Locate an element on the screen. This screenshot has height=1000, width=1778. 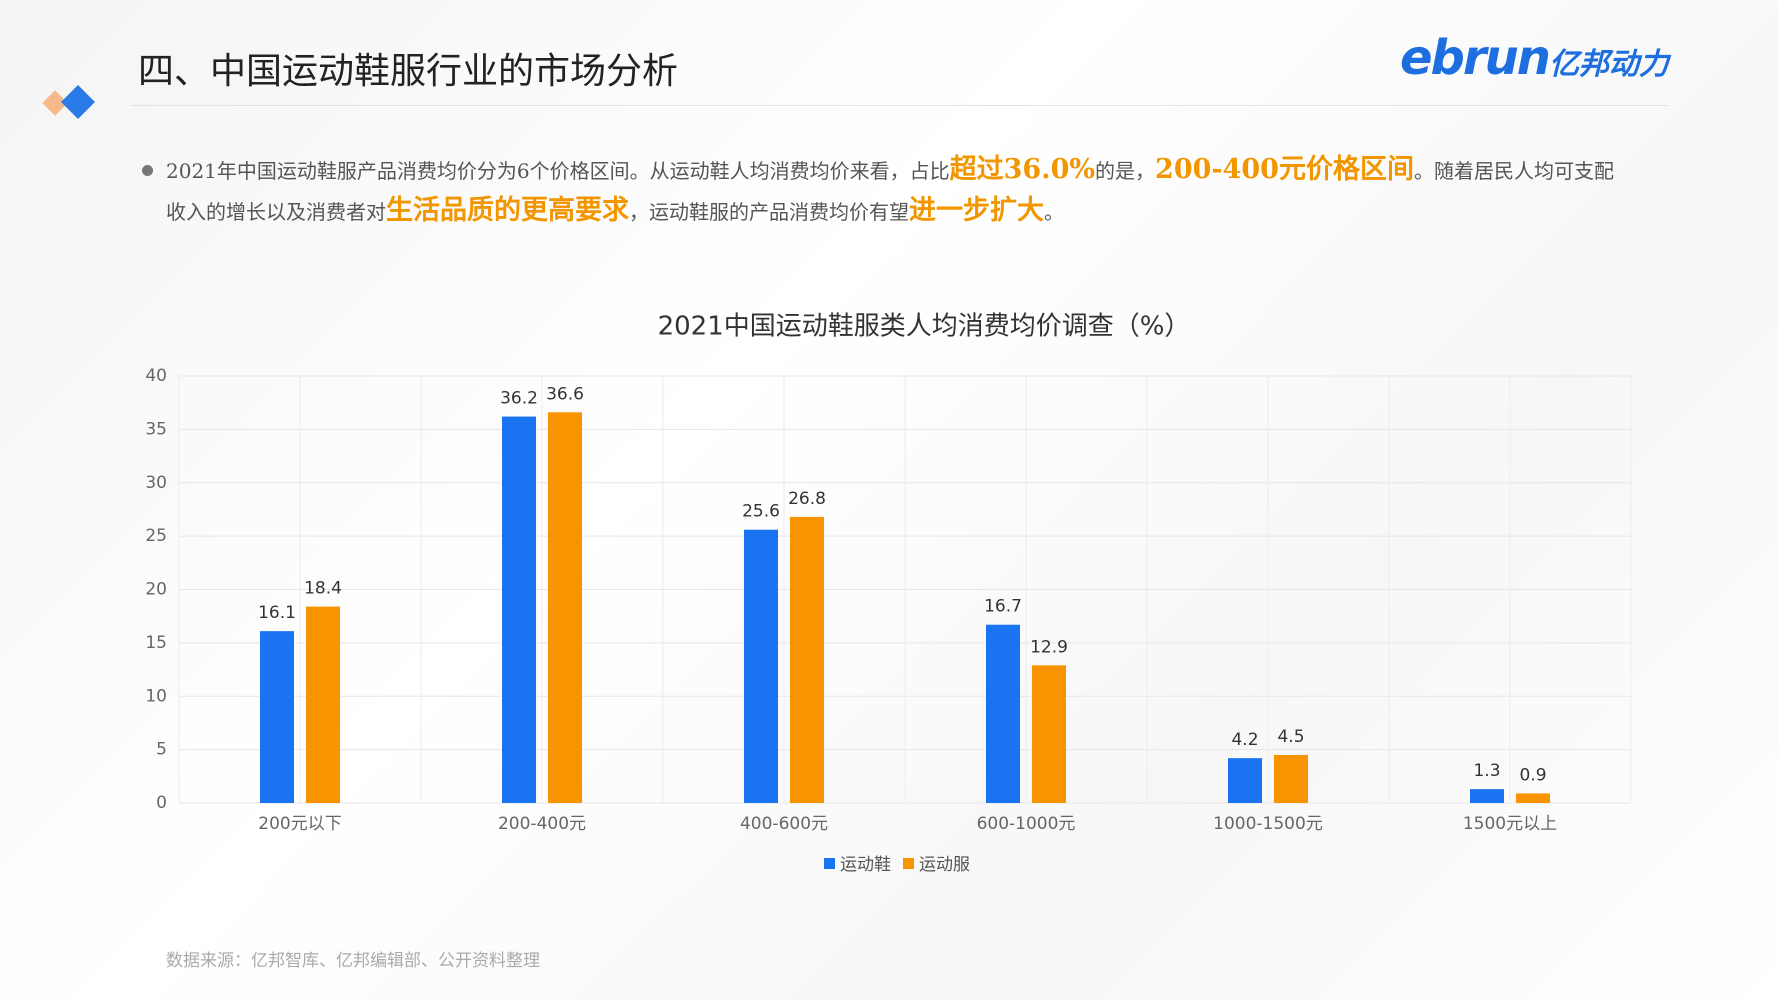
chart-title: 2021中国运动鞋服类人均消费均价调查（%） is located at coordinates (924, 327).